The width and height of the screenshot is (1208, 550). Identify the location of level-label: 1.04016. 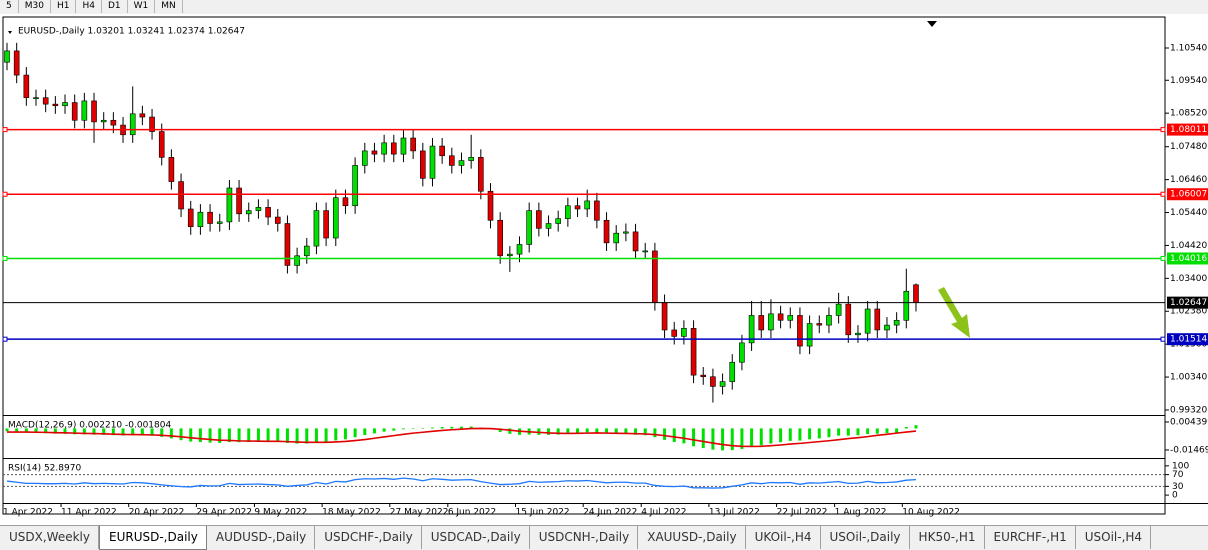
(1188, 259).